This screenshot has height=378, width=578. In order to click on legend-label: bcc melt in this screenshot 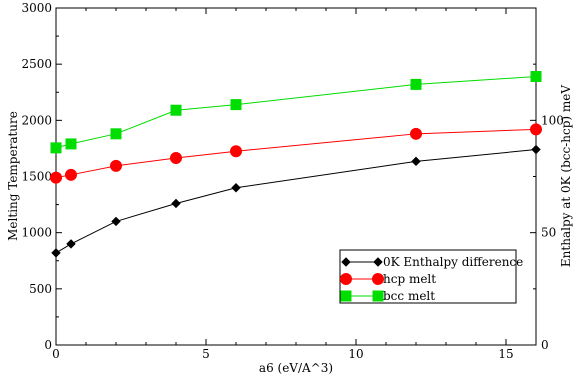, I will do `click(409, 296)`.